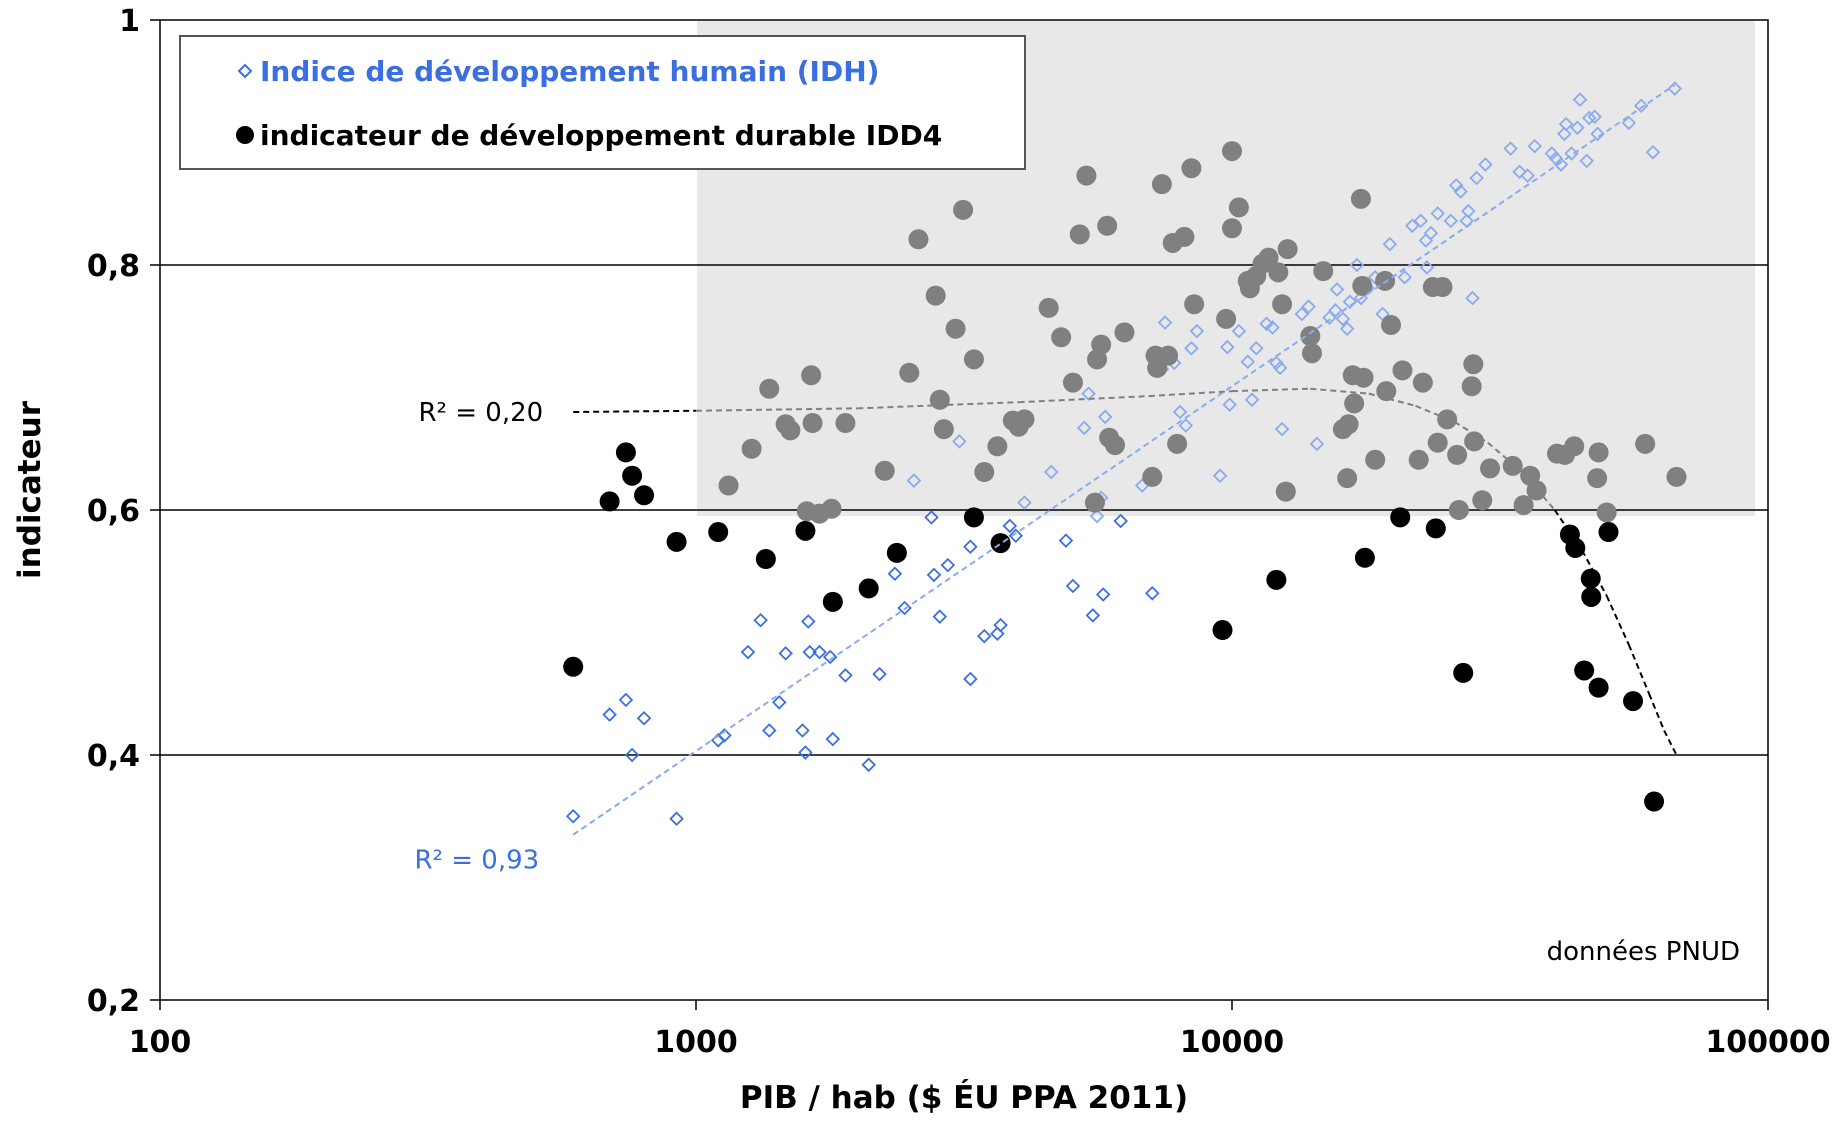  What do you see at coordinates (476, 861) in the screenshot?
I see `trendline-label-hdi: R² = 0,93` at bounding box center [476, 861].